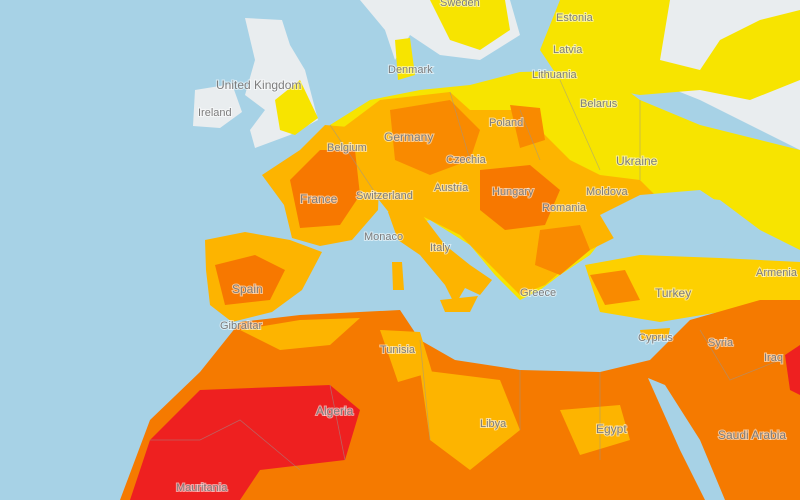  I want to click on label: Libya, so click(493, 424).